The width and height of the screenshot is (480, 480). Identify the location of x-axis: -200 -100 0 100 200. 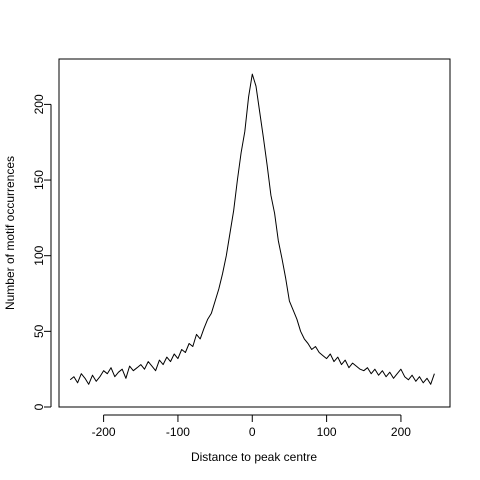
(251, 426).